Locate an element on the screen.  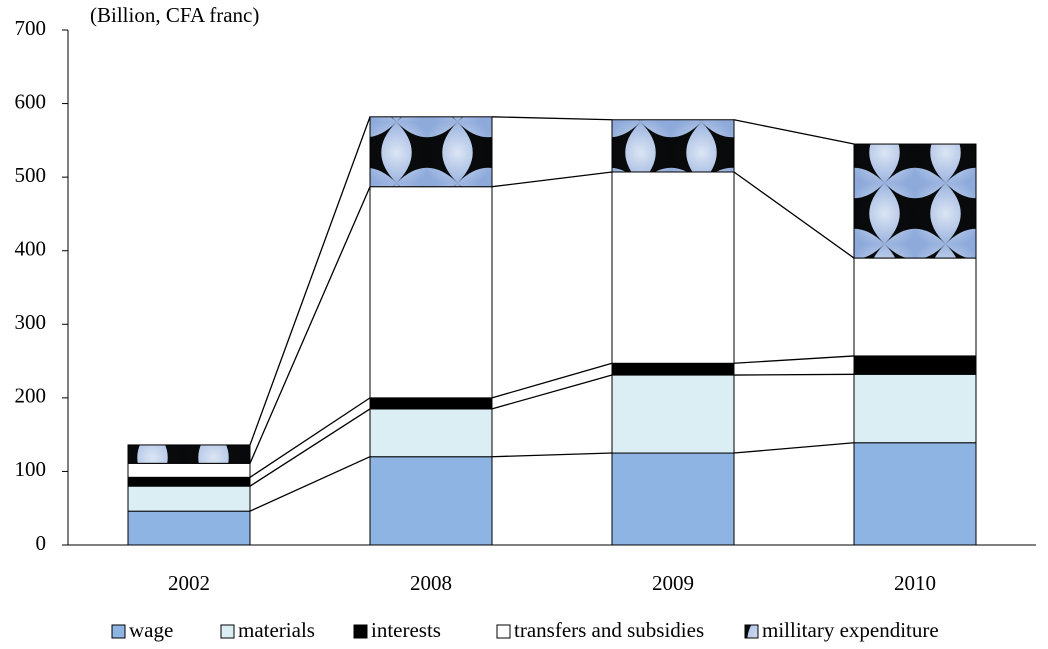
y-tick-label: 100 is located at coordinates (31, 469).